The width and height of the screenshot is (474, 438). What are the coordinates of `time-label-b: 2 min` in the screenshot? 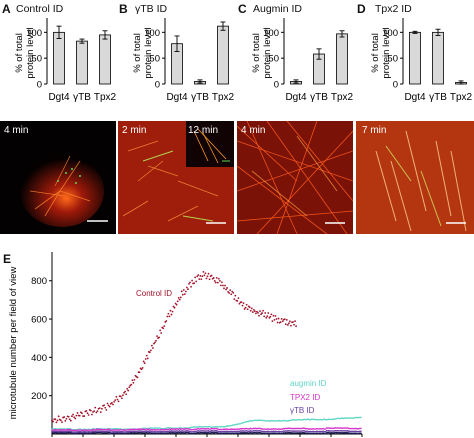 It's located at (134, 130).